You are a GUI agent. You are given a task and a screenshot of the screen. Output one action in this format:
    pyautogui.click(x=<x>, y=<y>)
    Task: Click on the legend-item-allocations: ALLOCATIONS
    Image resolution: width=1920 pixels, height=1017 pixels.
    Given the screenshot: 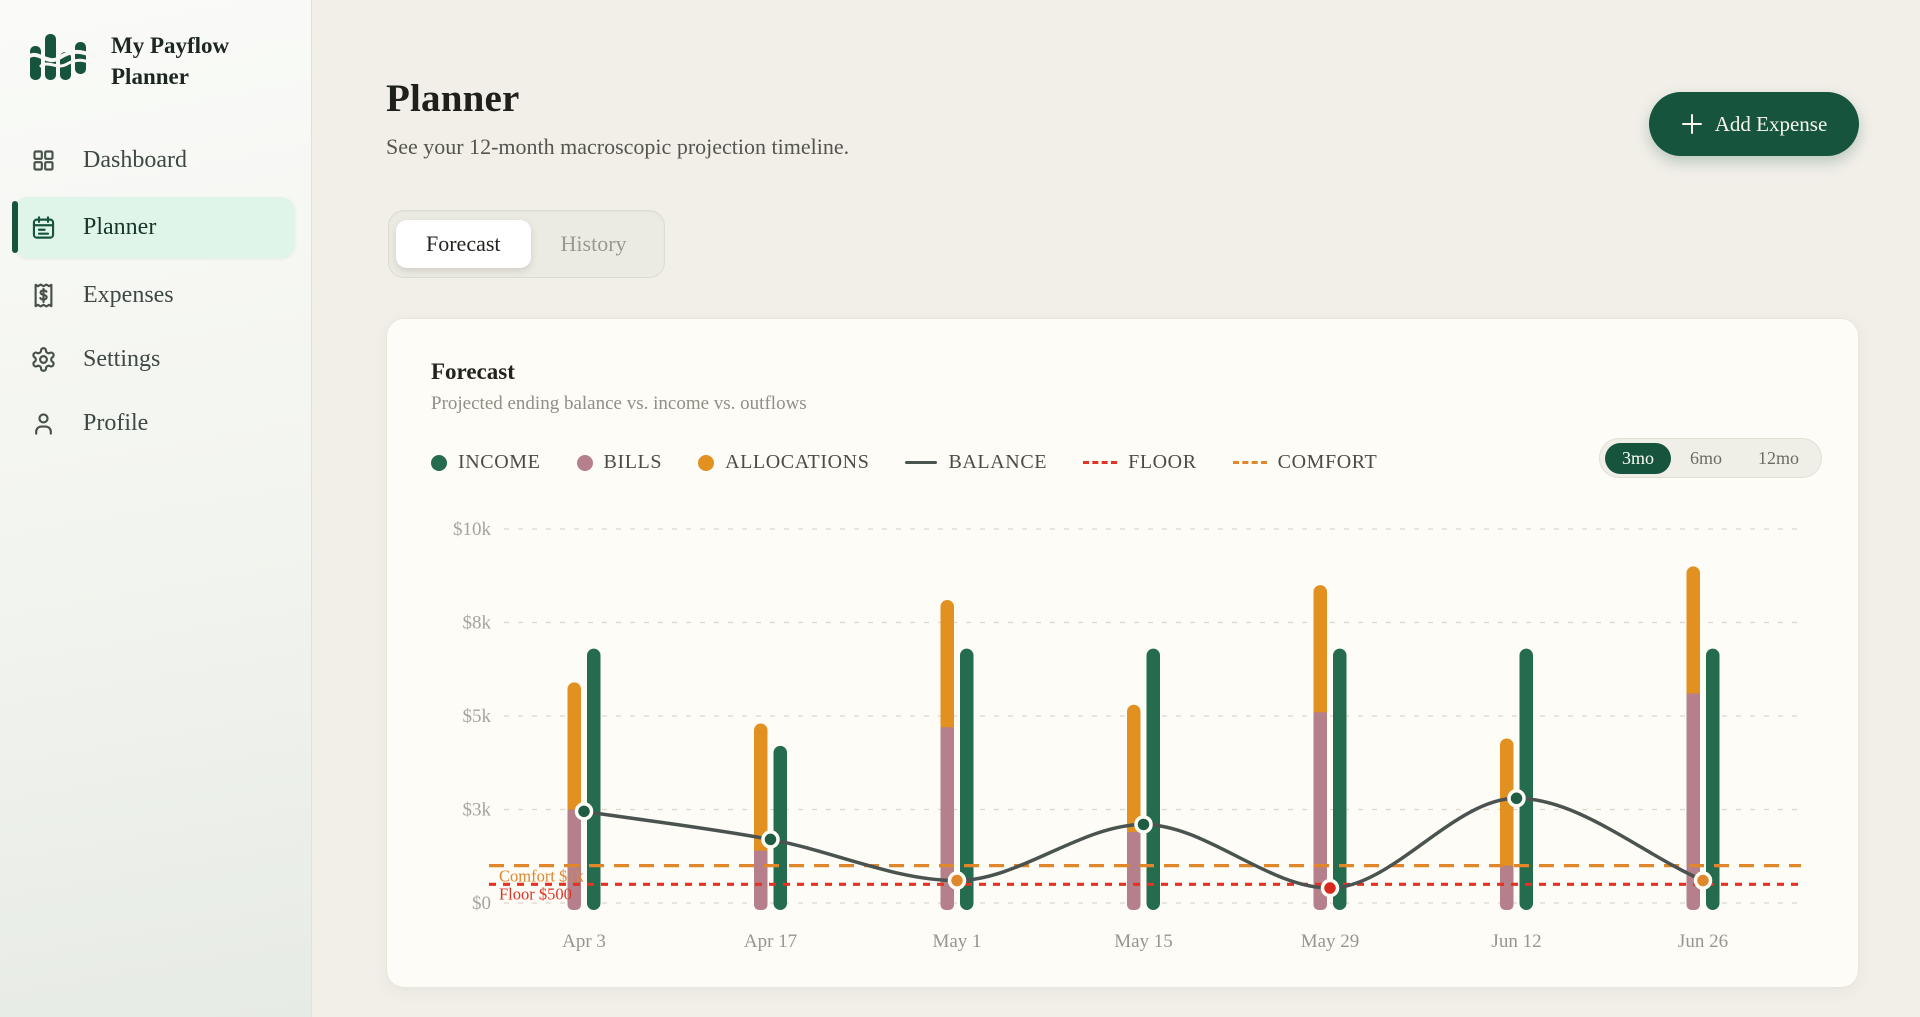 What is the action you would take?
    pyautogui.click(x=783, y=462)
    